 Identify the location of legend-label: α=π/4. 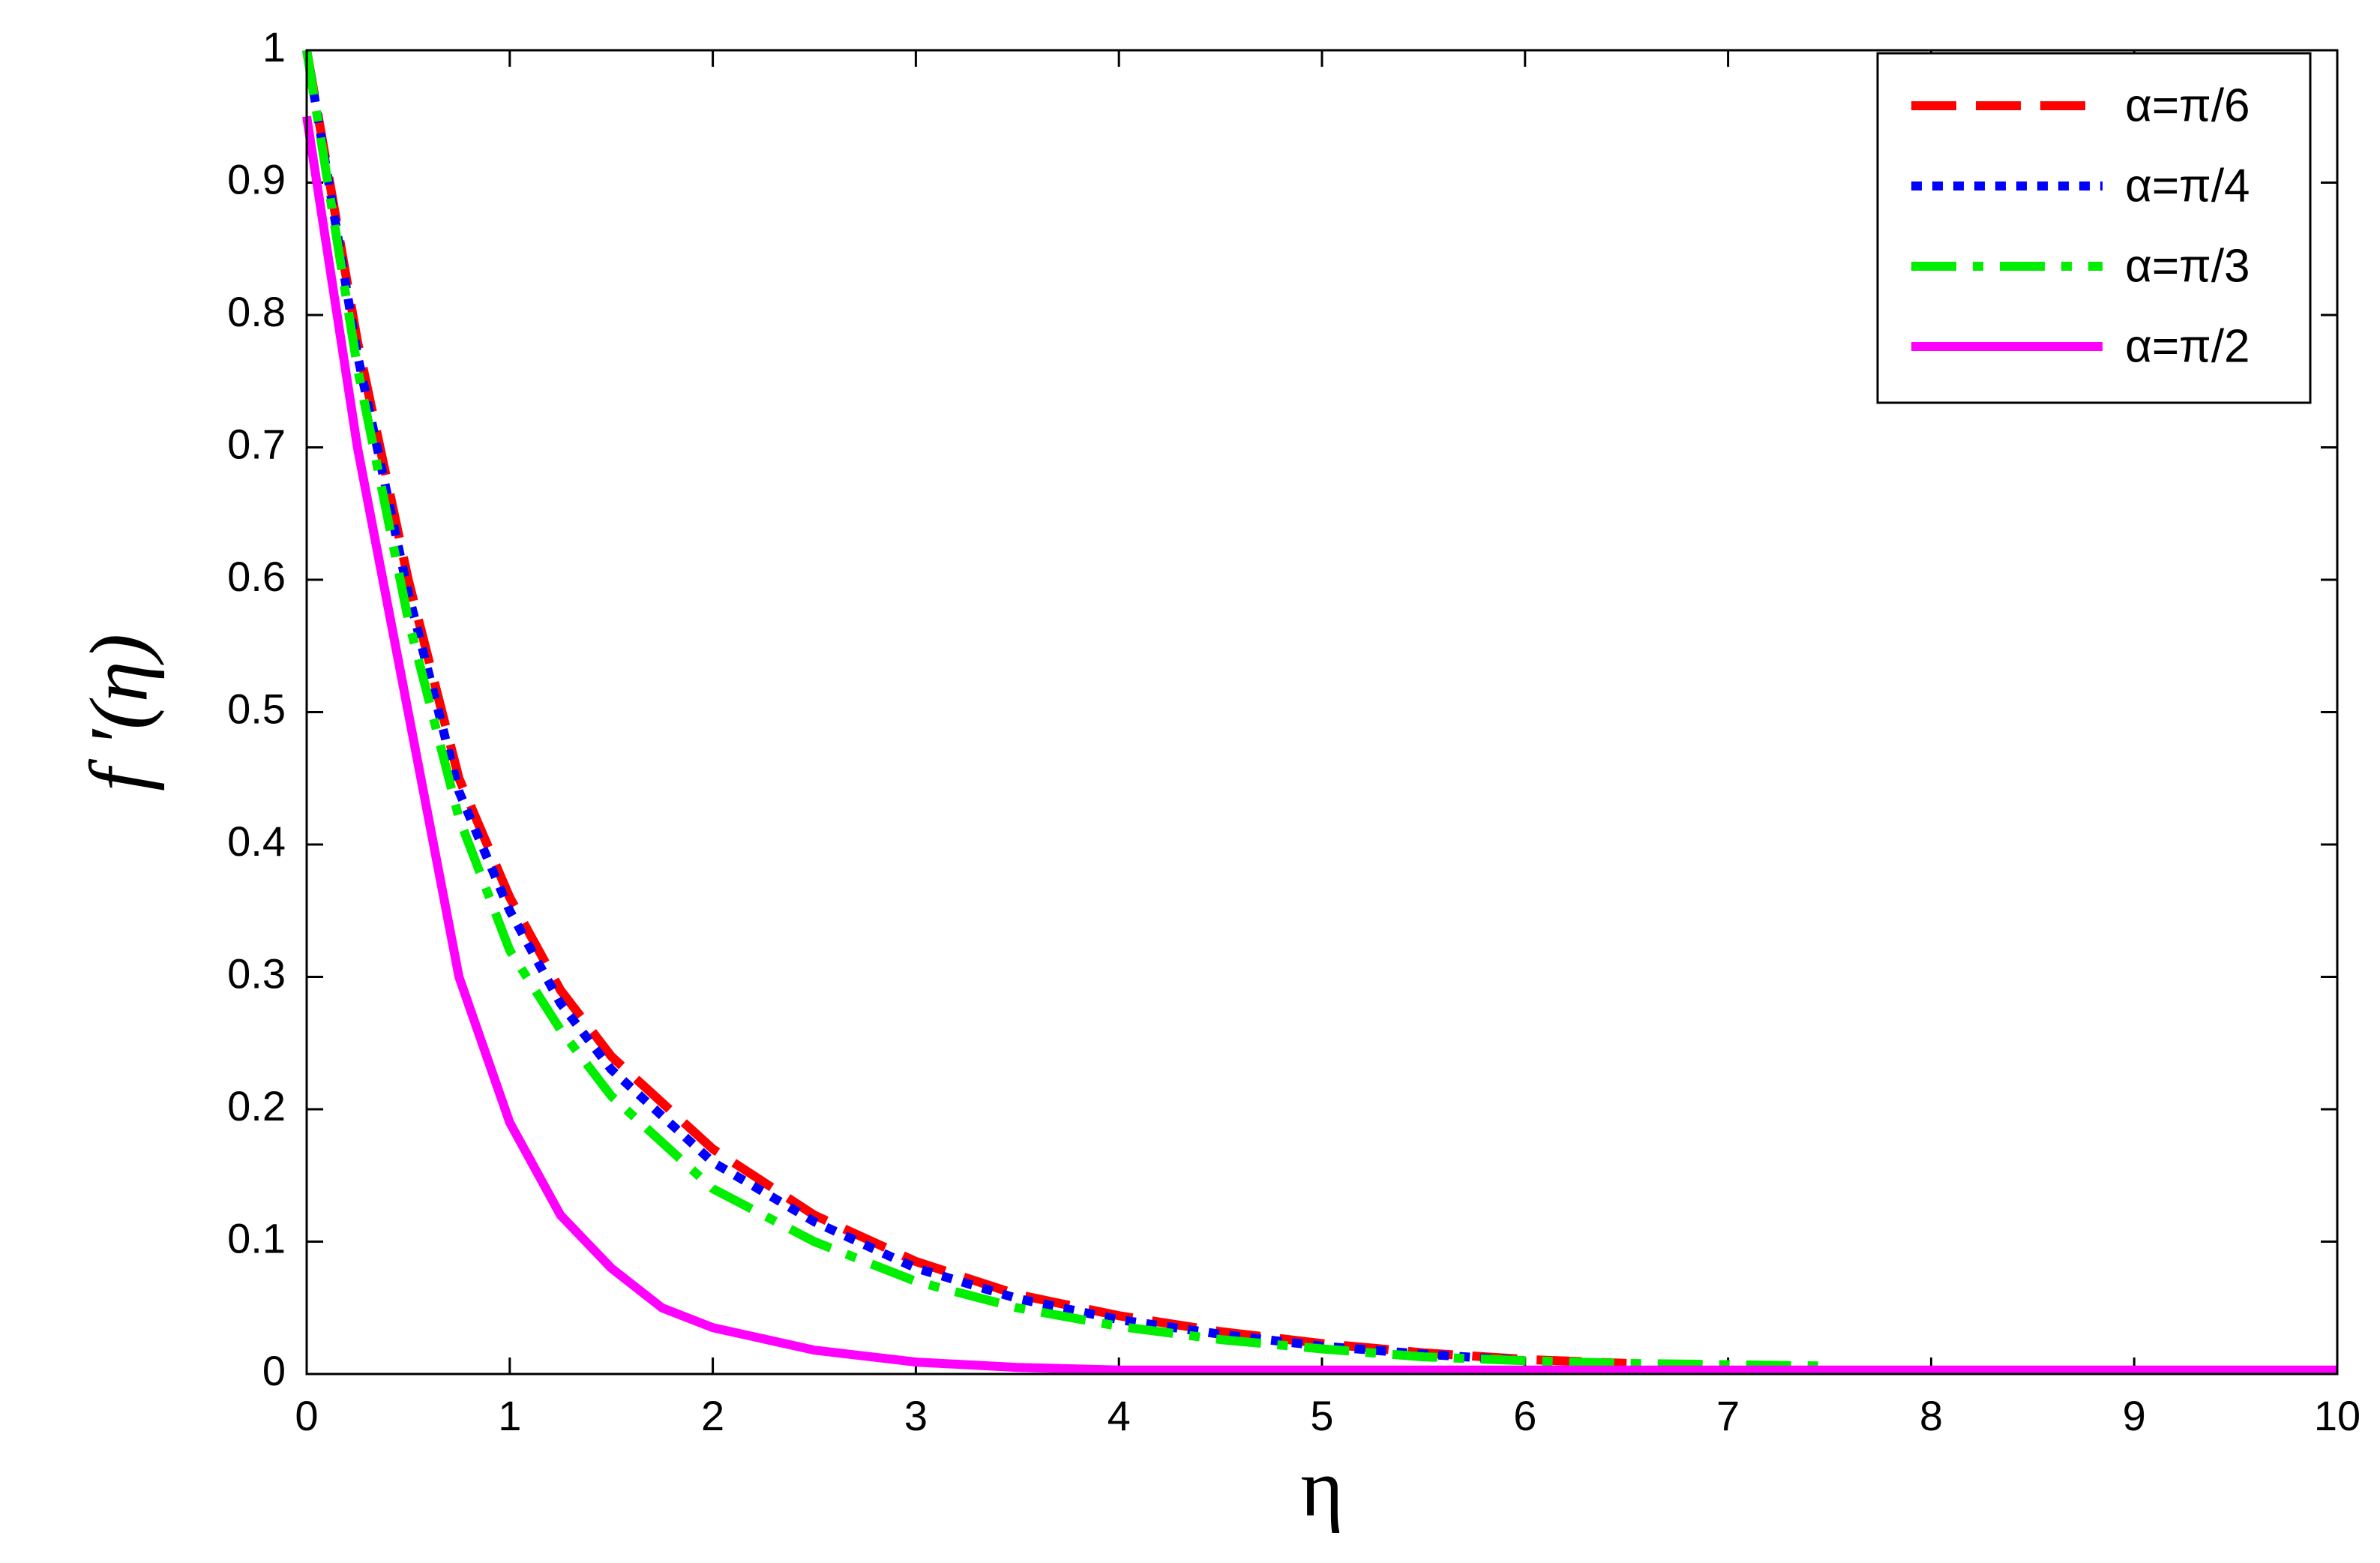
(2187, 186).